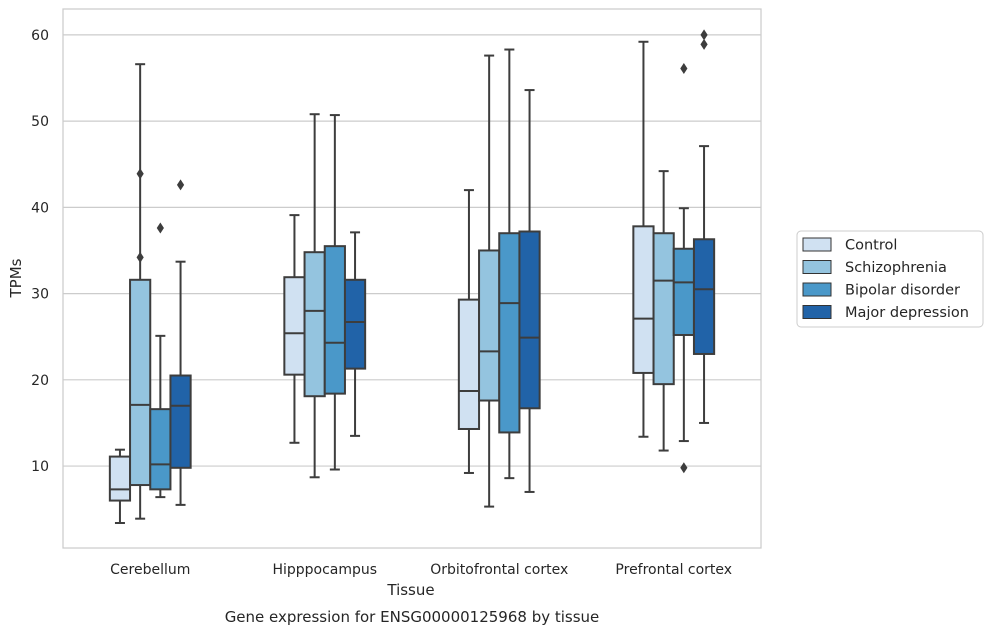 The width and height of the screenshot is (993, 634). I want to click on legend-label: Major depression, so click(907, 313).